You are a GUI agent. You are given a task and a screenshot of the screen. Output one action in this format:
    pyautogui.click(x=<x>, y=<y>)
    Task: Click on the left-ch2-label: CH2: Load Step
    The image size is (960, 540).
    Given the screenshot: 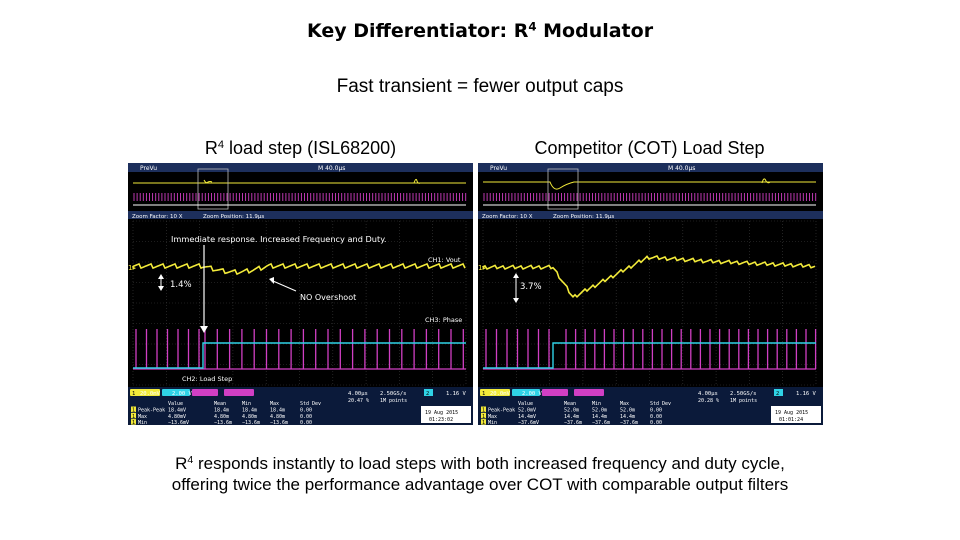 What is the action you would take?
    pyautogui.click(x=207, y=379)
    